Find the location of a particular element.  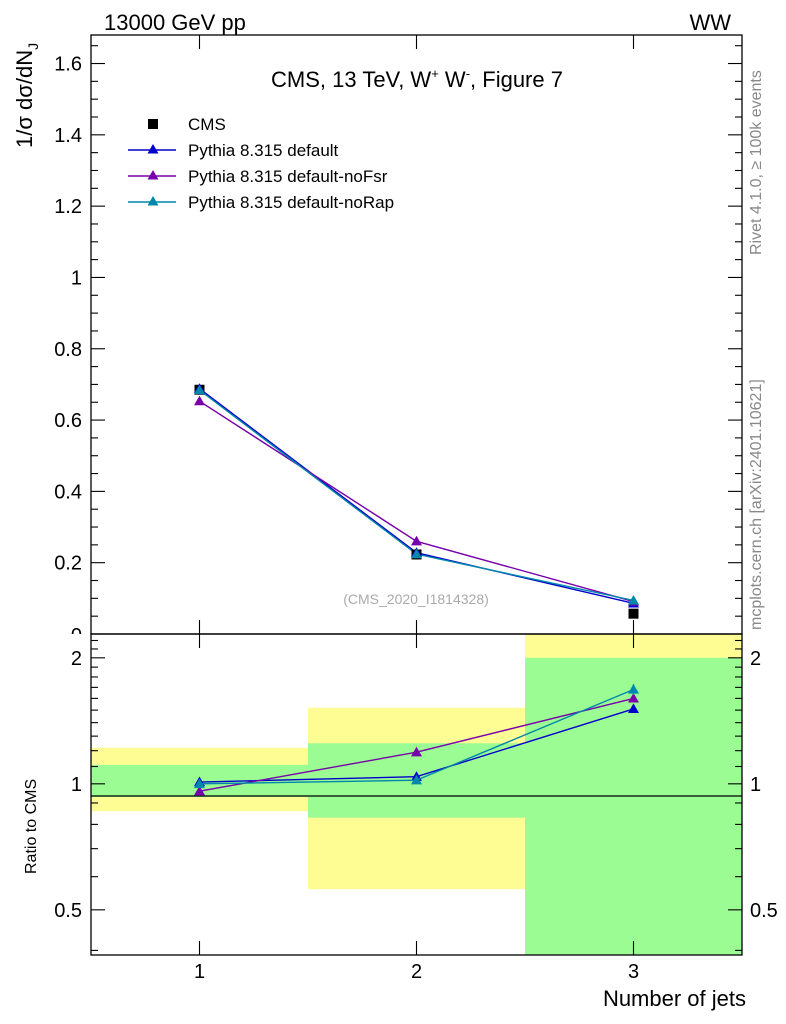

ratio-y-tick-label-right: 1 is located at coordinates (755, 785).